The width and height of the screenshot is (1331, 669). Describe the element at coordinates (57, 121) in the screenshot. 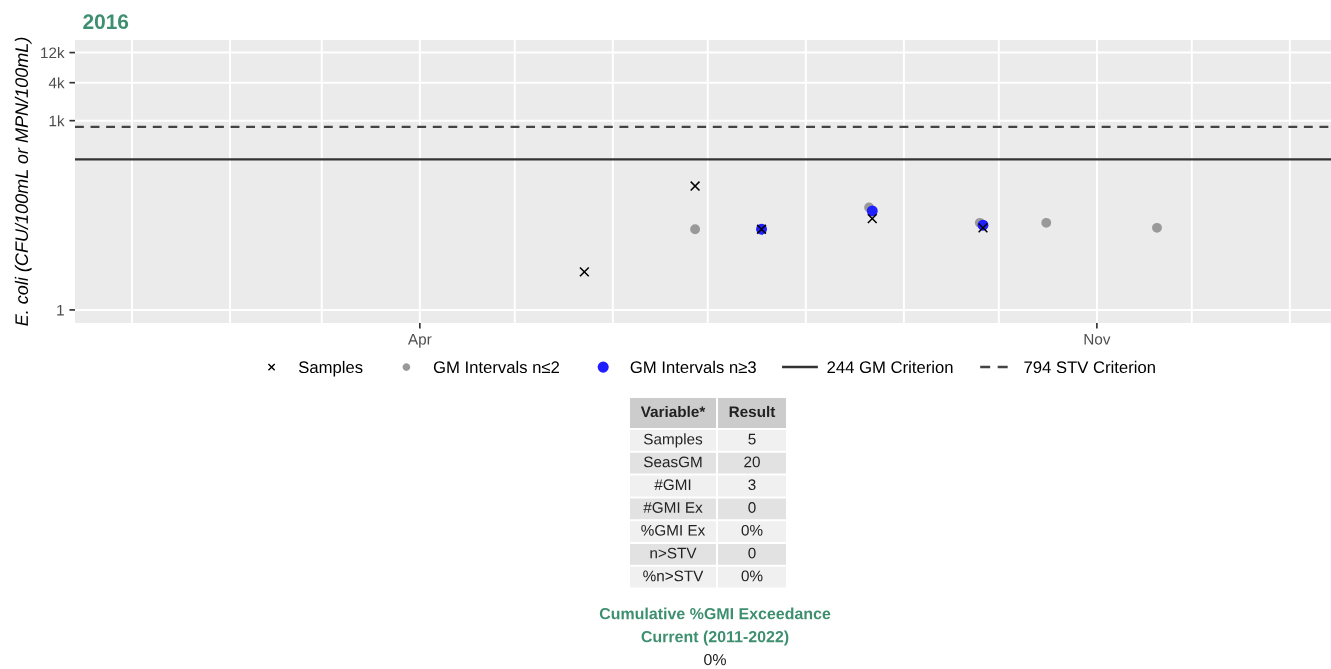

I see `y-tick-label: 1k` at that location.